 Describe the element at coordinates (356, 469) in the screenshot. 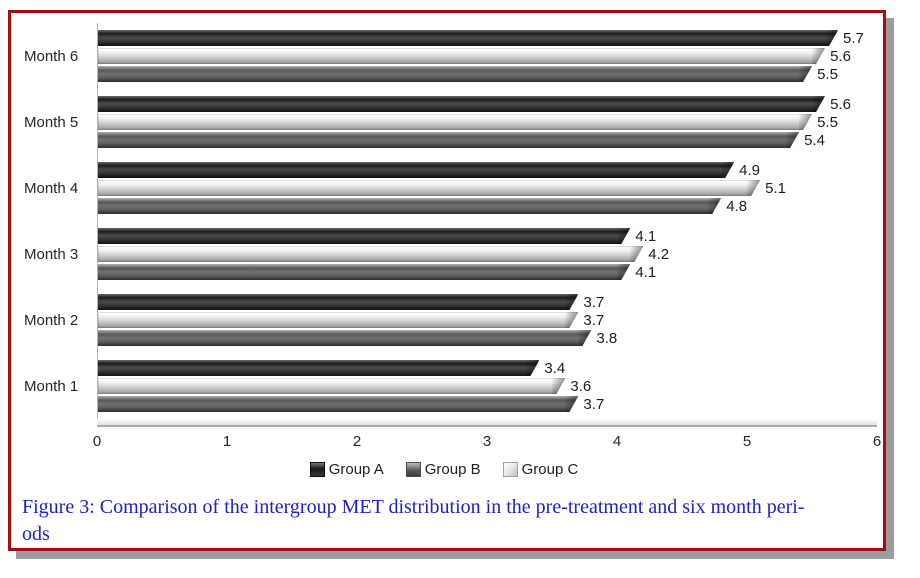

I see `legend-label: Group A` at that location.